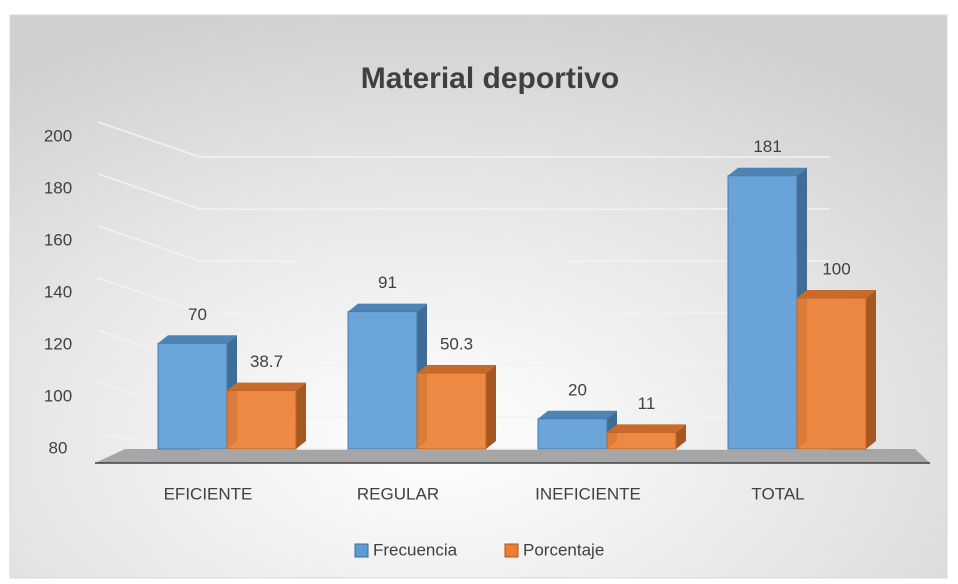 This screenshot has height=584, width=958. Describe the element at coordinates (456, 344) in the screenshot. I see `value-label: 50.3` at that location.